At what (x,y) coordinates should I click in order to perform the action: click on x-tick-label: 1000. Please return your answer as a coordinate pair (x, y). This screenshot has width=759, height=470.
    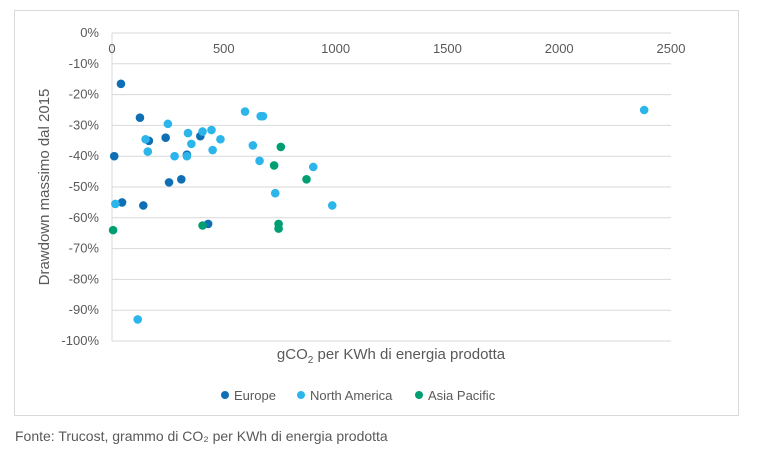
    Looking at the image, I should click on (335, 48).